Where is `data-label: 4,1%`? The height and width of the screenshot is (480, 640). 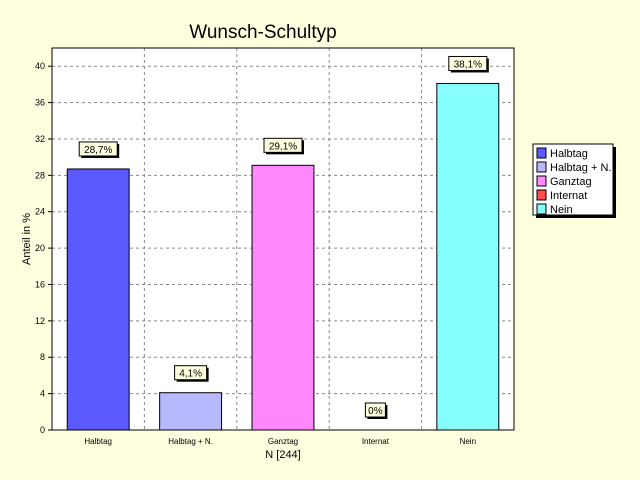 data-label: 4,1% is located at coordinates (190, 374).